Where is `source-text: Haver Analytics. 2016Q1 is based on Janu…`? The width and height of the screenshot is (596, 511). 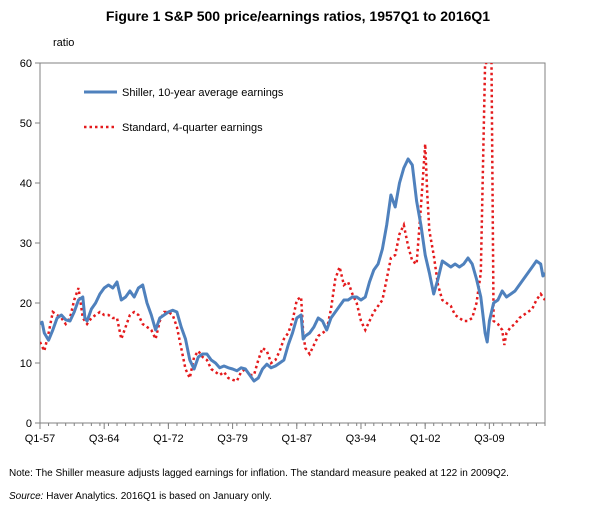
source-text: Haver Analytics. 2016Q1 is based on Janu… is located at coordinates (157, 496).